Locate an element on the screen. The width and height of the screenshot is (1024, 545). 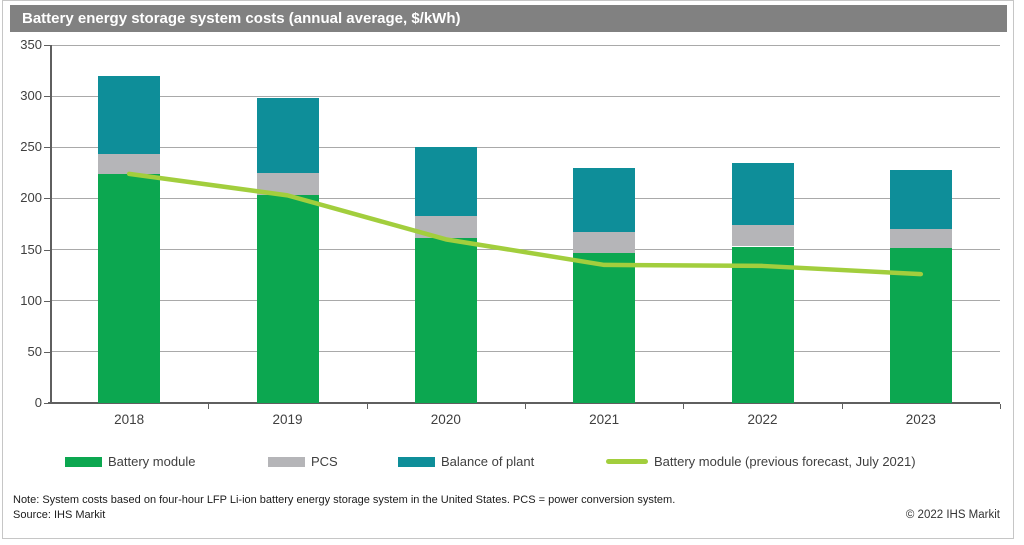
pcs-swatch-icon is located at coordinates (286, 462).